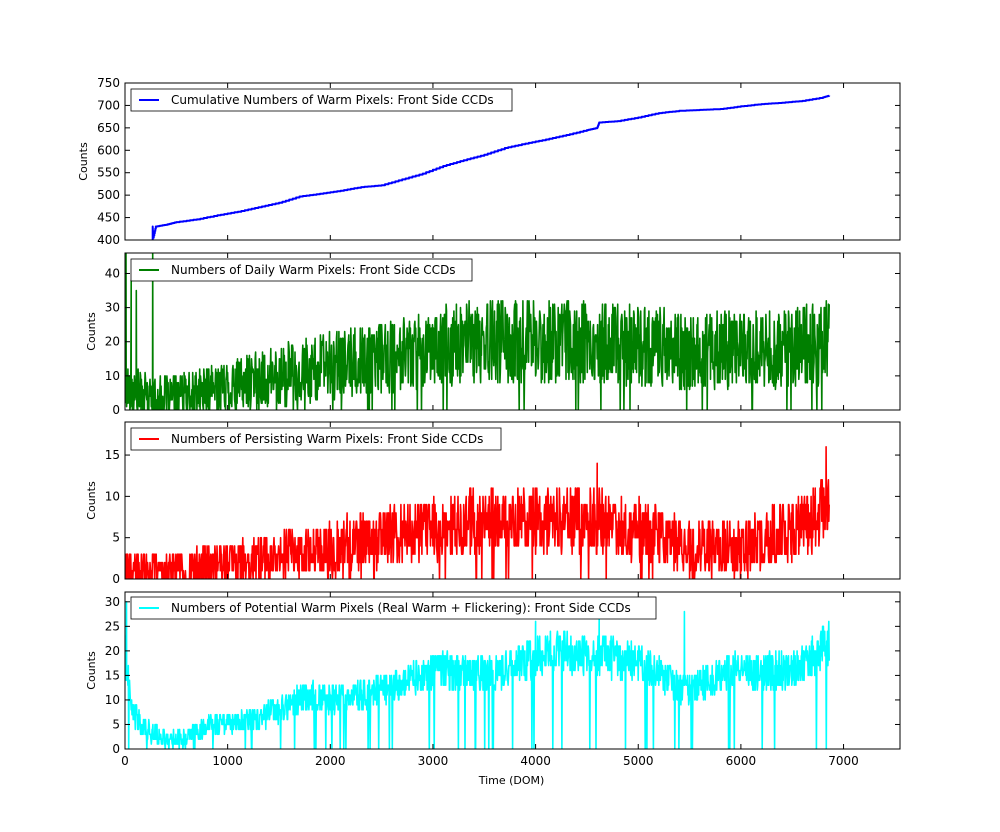  Describe the element at coordinates (108, 218) in the screenshot. I see `y-tick-label: 450` at that location.